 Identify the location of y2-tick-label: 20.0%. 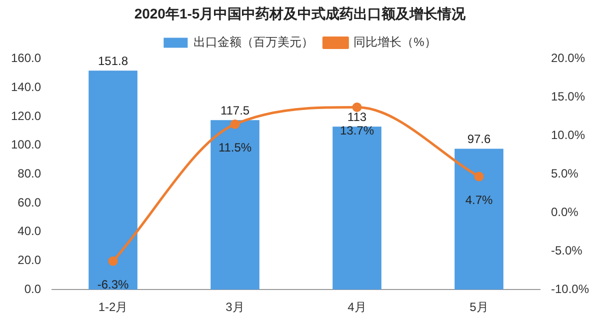
(568, 58).